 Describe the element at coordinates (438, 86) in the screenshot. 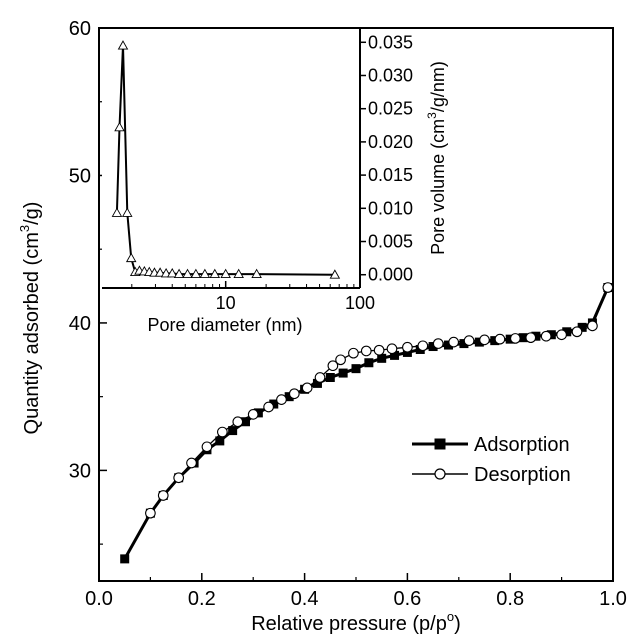

I see `inset-y-axis-title-end: /g/nm)` at that location.